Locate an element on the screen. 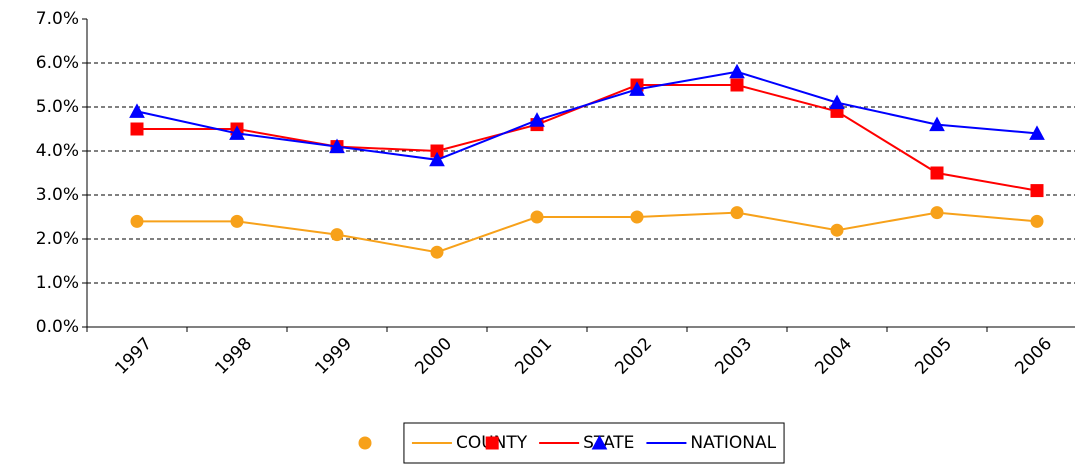  y-tick-label: 0.0% is located at coordinates (57, 327).